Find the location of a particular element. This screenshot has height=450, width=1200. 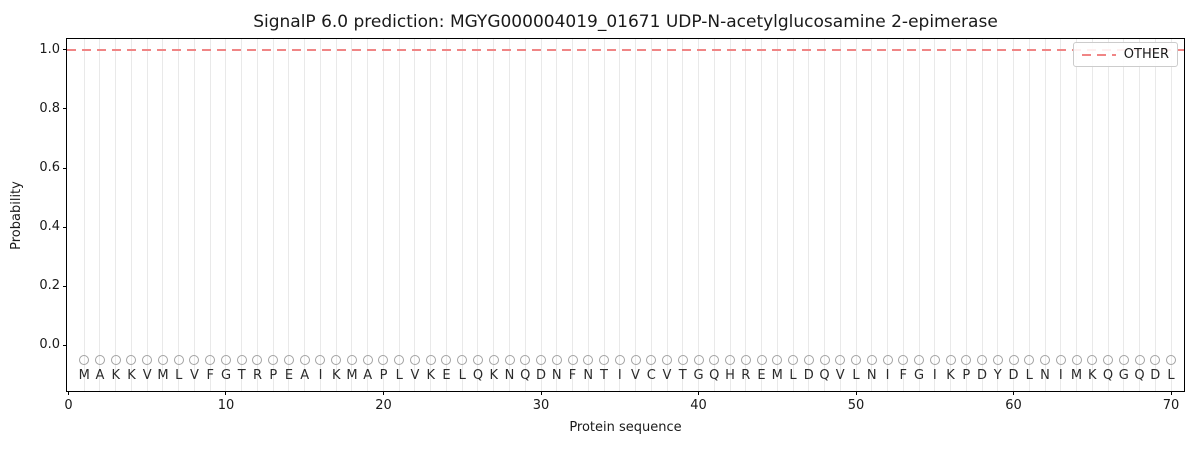

x-axis-tick-label: 60 is located at coordinates (1013, 405).